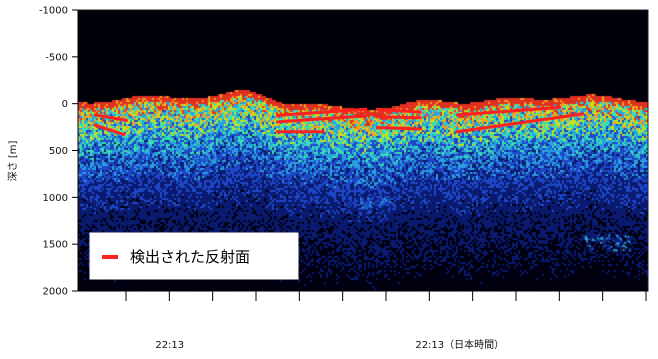 The image size is (658, 359). What do you see at coordinates (55, 198) in the screenshot?
I see `y-tick-label-5: 1000` at bounding box center [55, 198].